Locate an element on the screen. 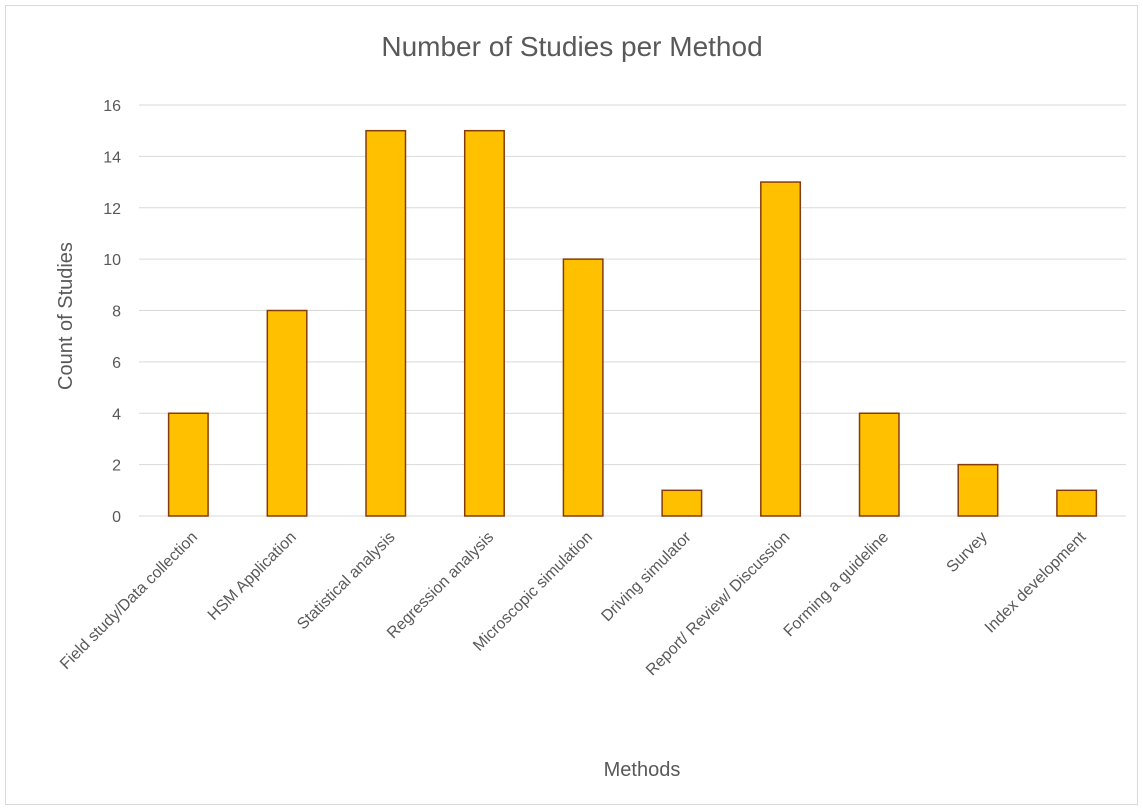  y-tick-label: 0 is located at coordinates (116, 517).